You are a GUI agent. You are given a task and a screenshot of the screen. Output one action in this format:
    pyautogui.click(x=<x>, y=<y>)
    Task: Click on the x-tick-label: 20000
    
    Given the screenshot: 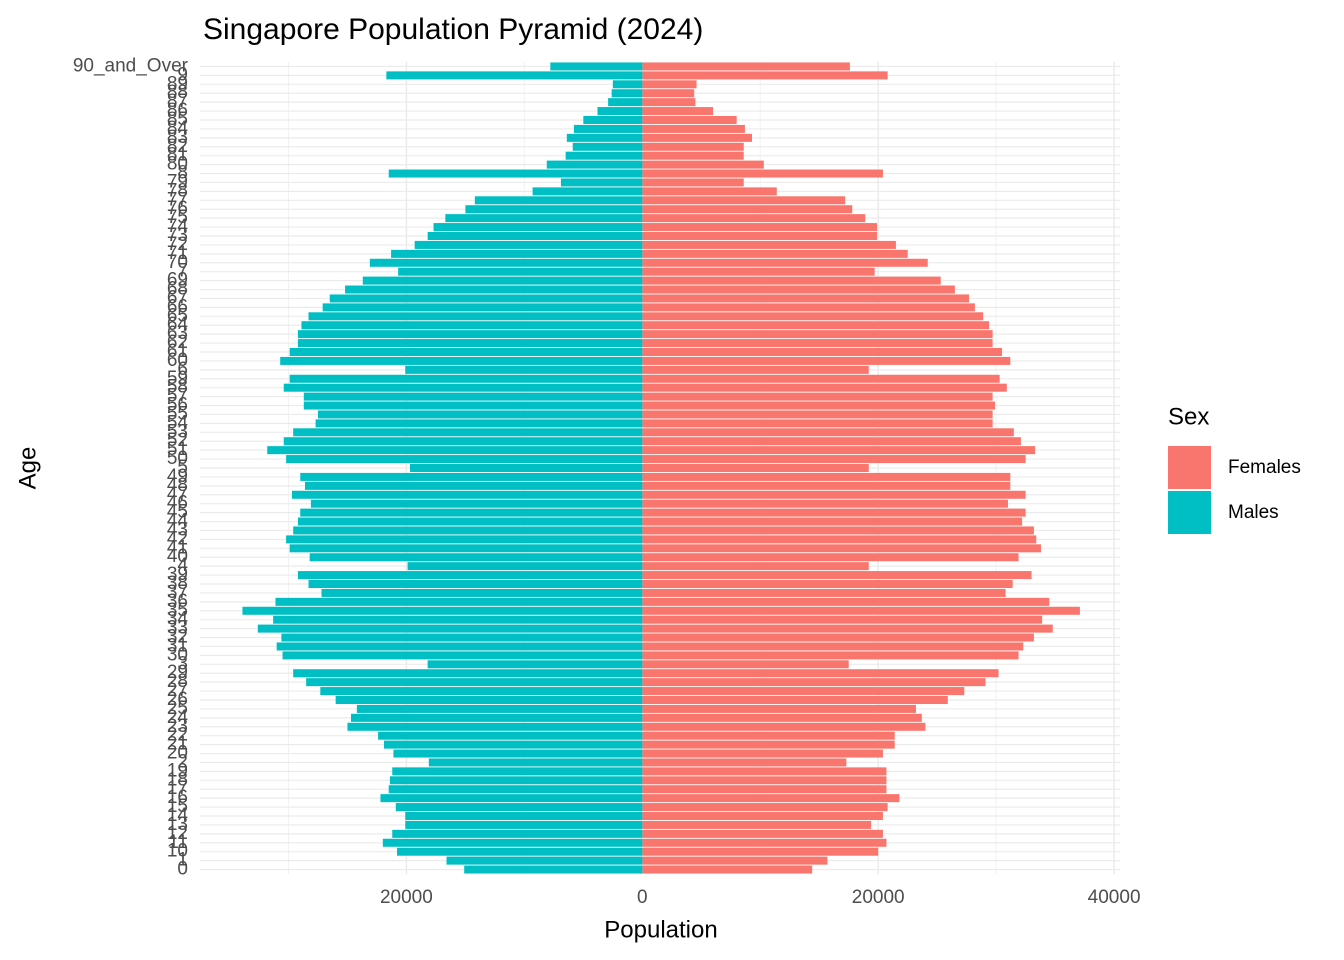 What is the action you would take?
    pyautogui.click(x=878, y=897)
    